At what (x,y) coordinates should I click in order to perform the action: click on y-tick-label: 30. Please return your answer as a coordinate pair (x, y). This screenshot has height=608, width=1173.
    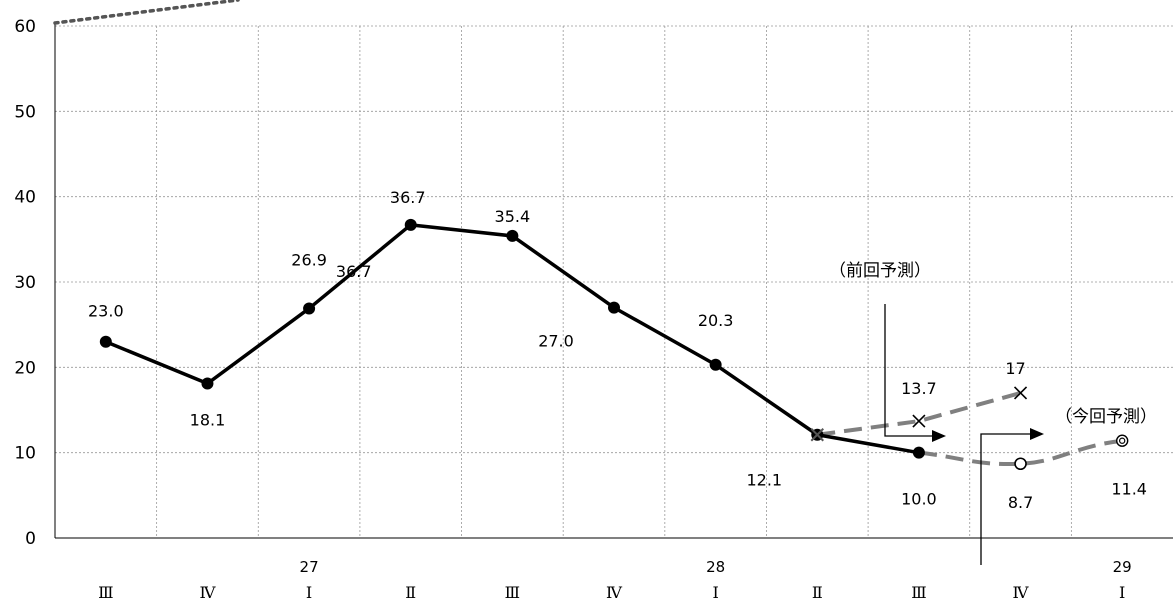
    Looking at the image, I should click on (25, 283).